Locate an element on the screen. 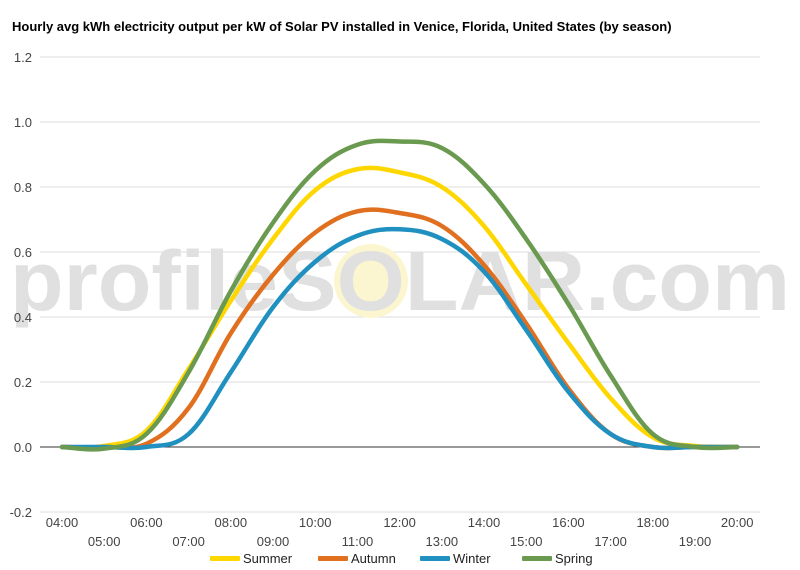 The height and width of the screenshot is (570, 800). legend-label-autumn: Autumn is located at coordinates (373, 558).